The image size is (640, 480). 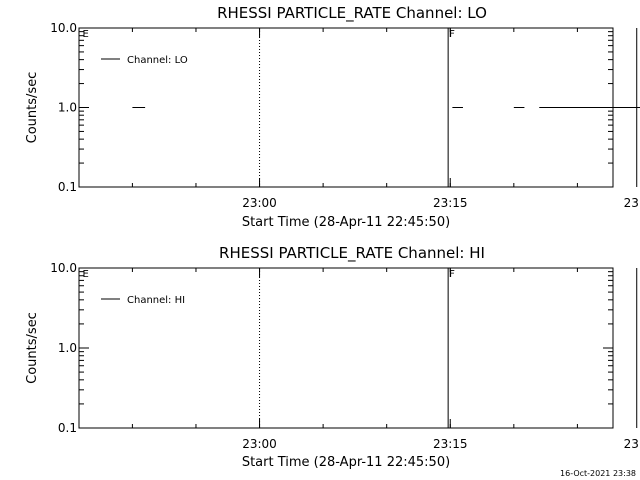 I want to click on chart-title: RHESSI PARTICLE_RATE Channel: LO, so click(x=352, y=13).